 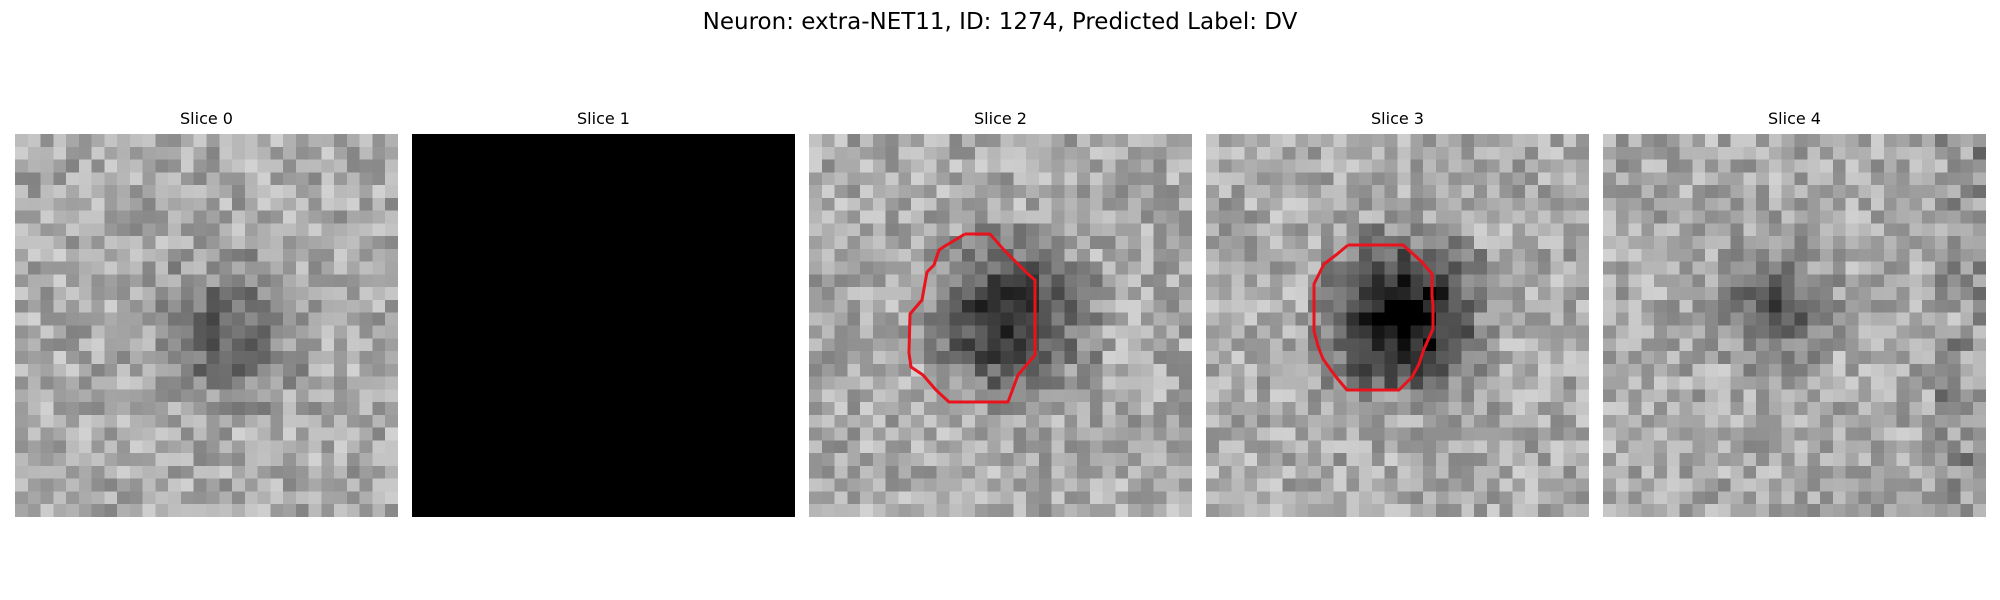 I want to click on panel-slice-0: Slice 0, so click(x=206, y=312).